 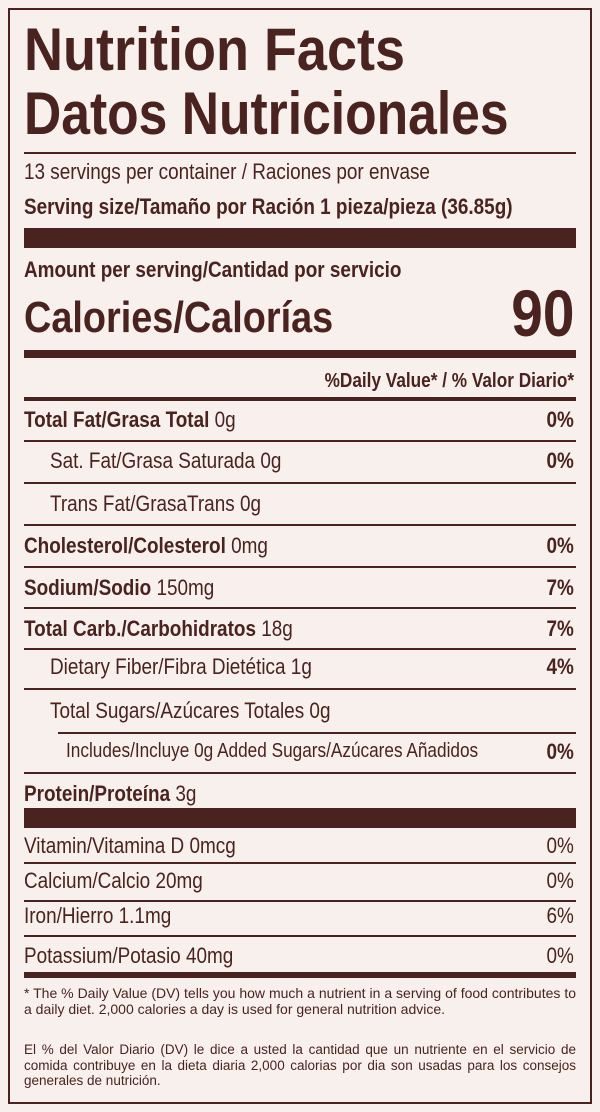 I want to click on vitamin-amount: 0mcg, so click(x=212, y=845).